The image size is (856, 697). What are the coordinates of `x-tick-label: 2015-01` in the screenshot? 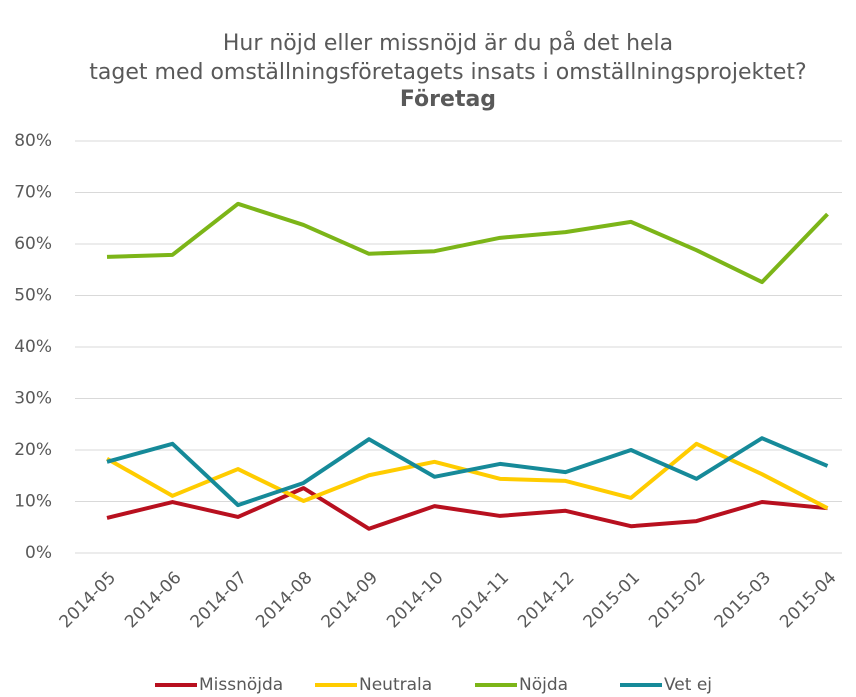 It's located at (612, 600).